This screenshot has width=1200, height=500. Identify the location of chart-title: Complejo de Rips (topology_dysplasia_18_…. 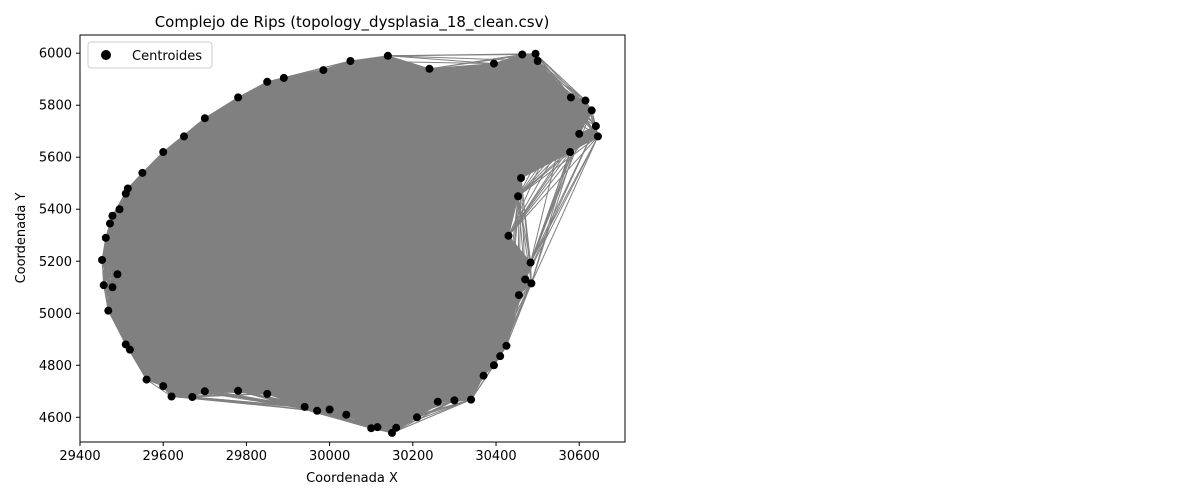
(352, 22).